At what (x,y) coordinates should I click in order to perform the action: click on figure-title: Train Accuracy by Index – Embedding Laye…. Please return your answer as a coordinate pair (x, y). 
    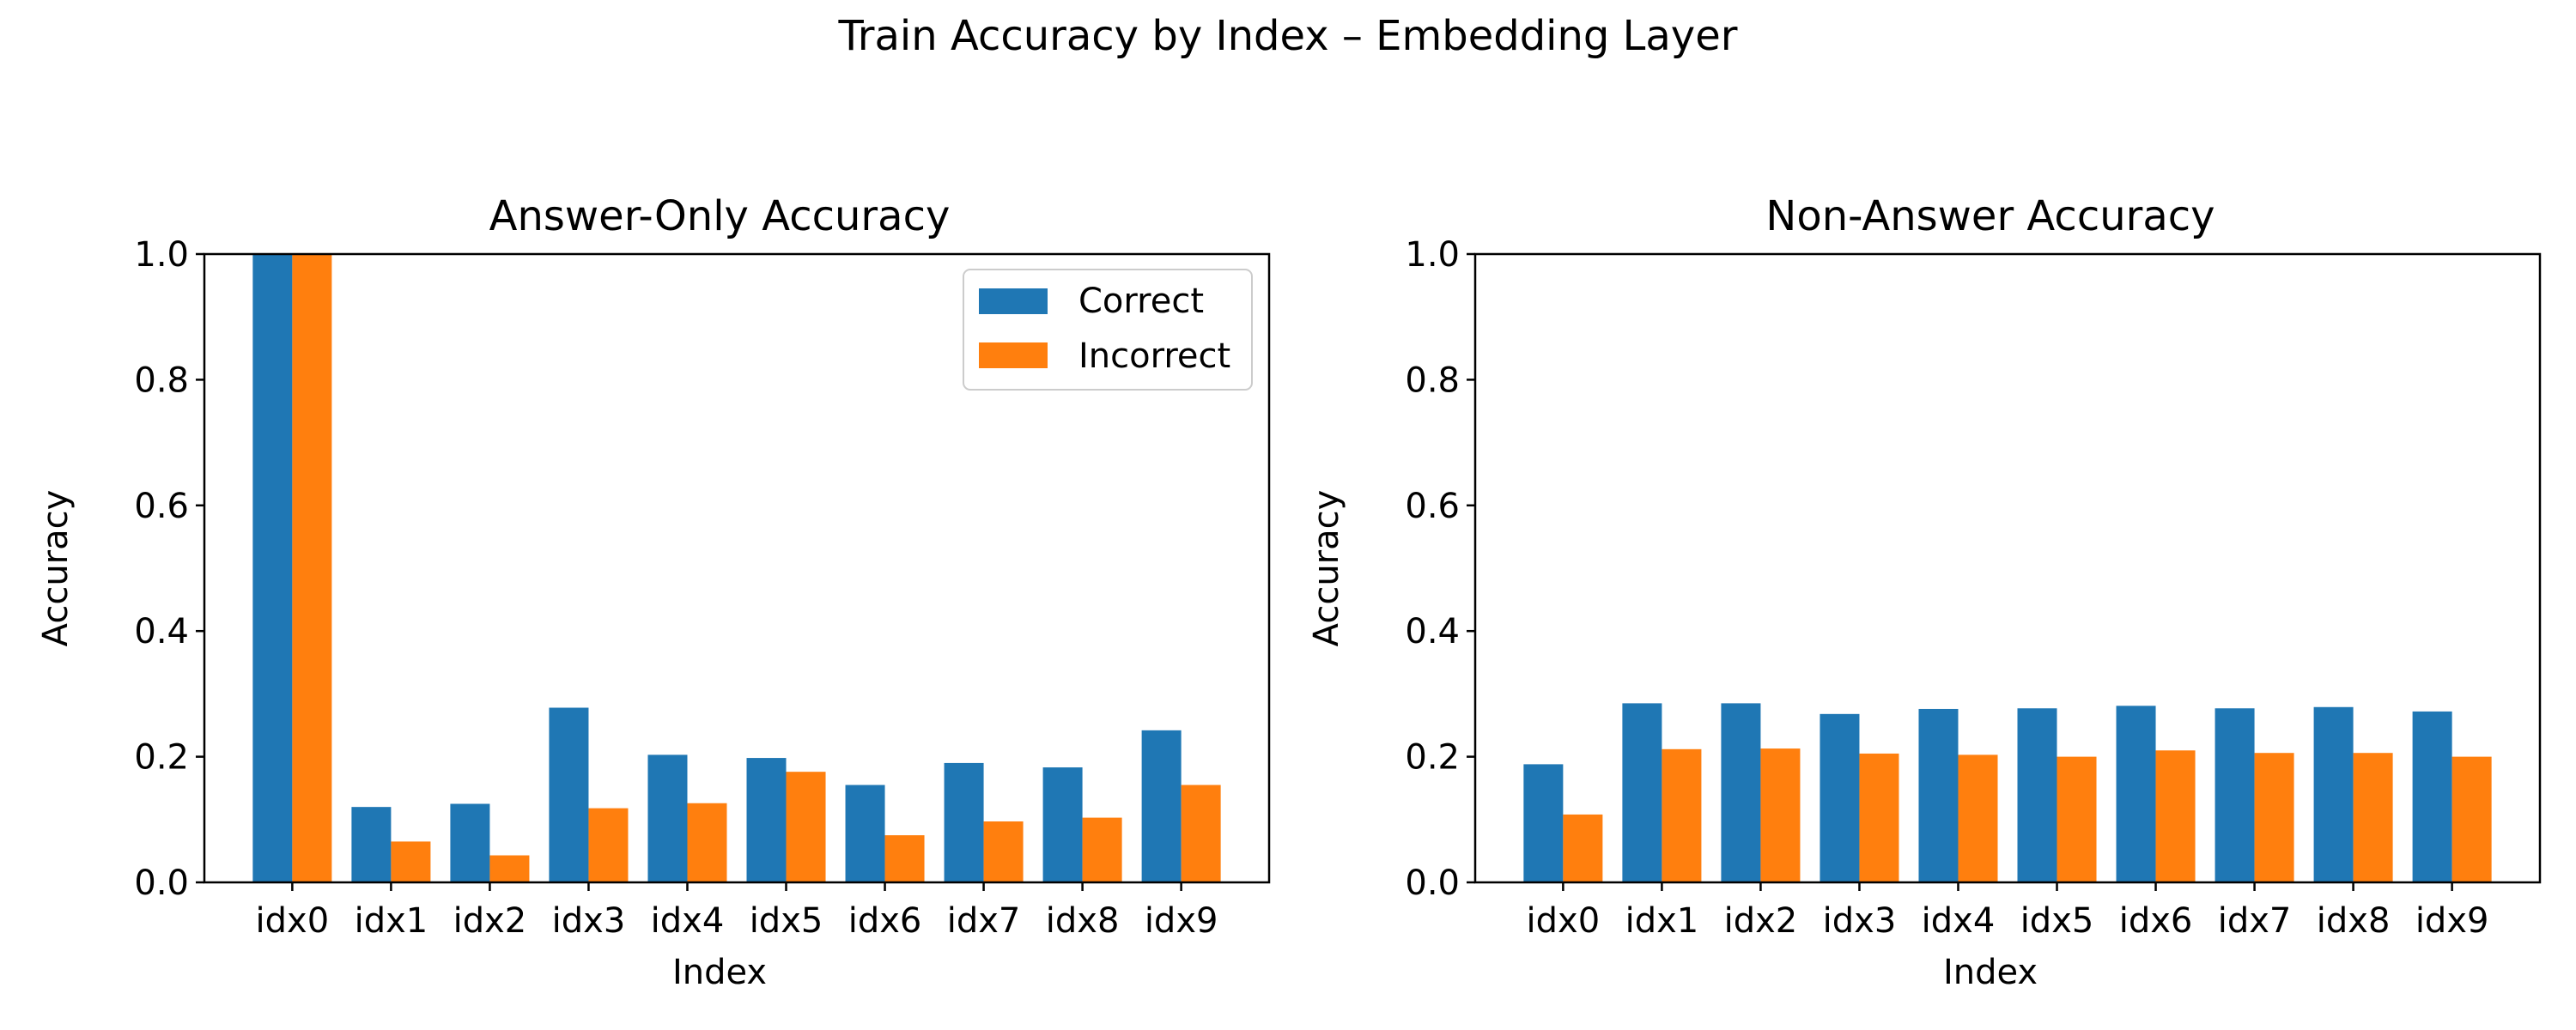
    Looking at the image, I should click on (1288, 36).